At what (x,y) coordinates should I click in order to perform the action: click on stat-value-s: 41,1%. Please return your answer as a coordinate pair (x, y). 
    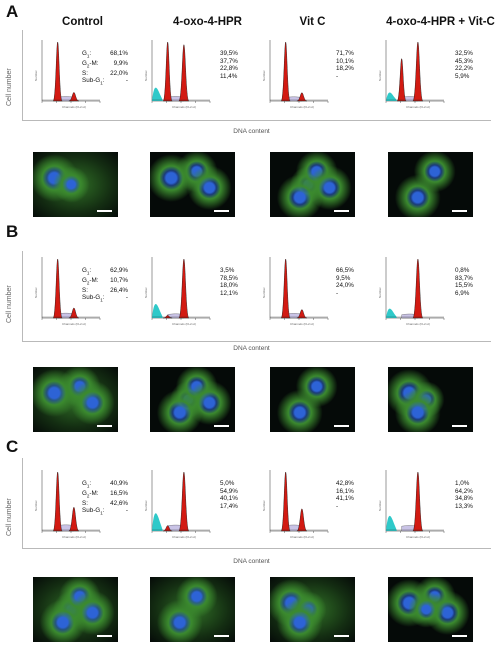
    Looking at the image, I should click on (345, 499).